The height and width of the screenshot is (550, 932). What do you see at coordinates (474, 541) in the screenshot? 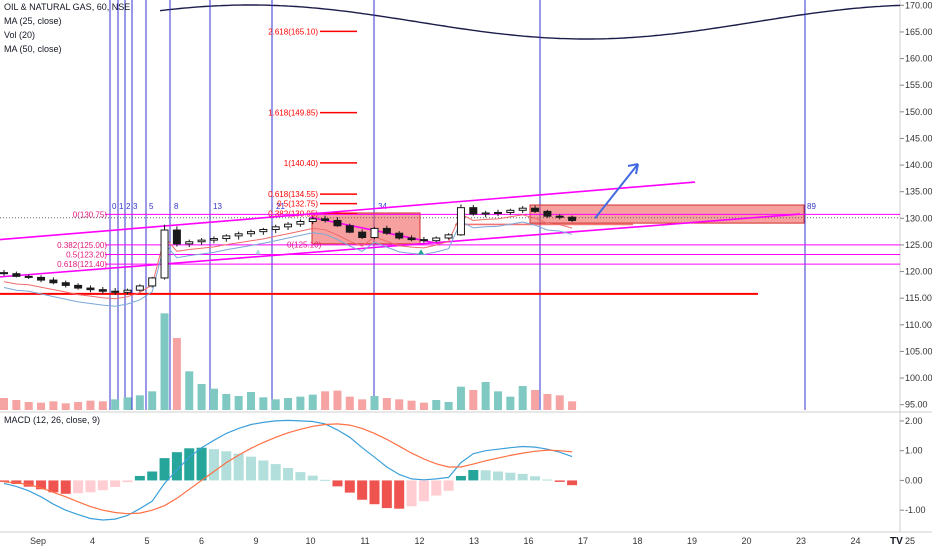
I see `time-tick-label: 13` at bounding box center [474, 541].